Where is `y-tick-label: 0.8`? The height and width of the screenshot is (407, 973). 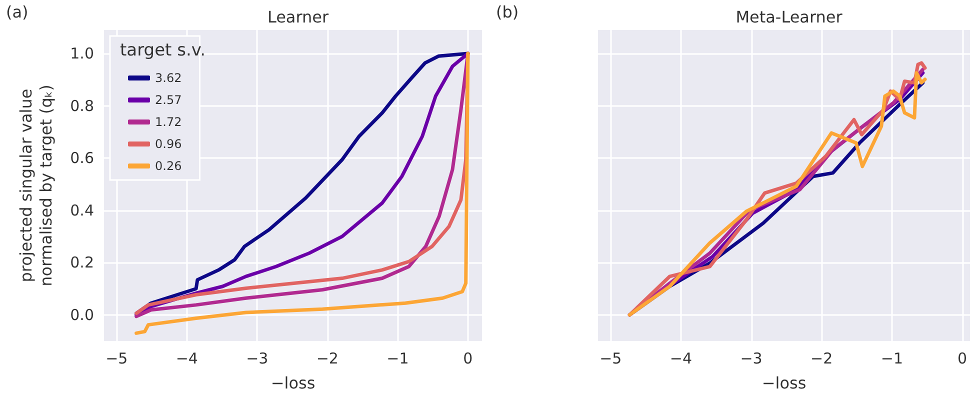 y-tick-label: 0.8 is located at coordinates (82, 105).